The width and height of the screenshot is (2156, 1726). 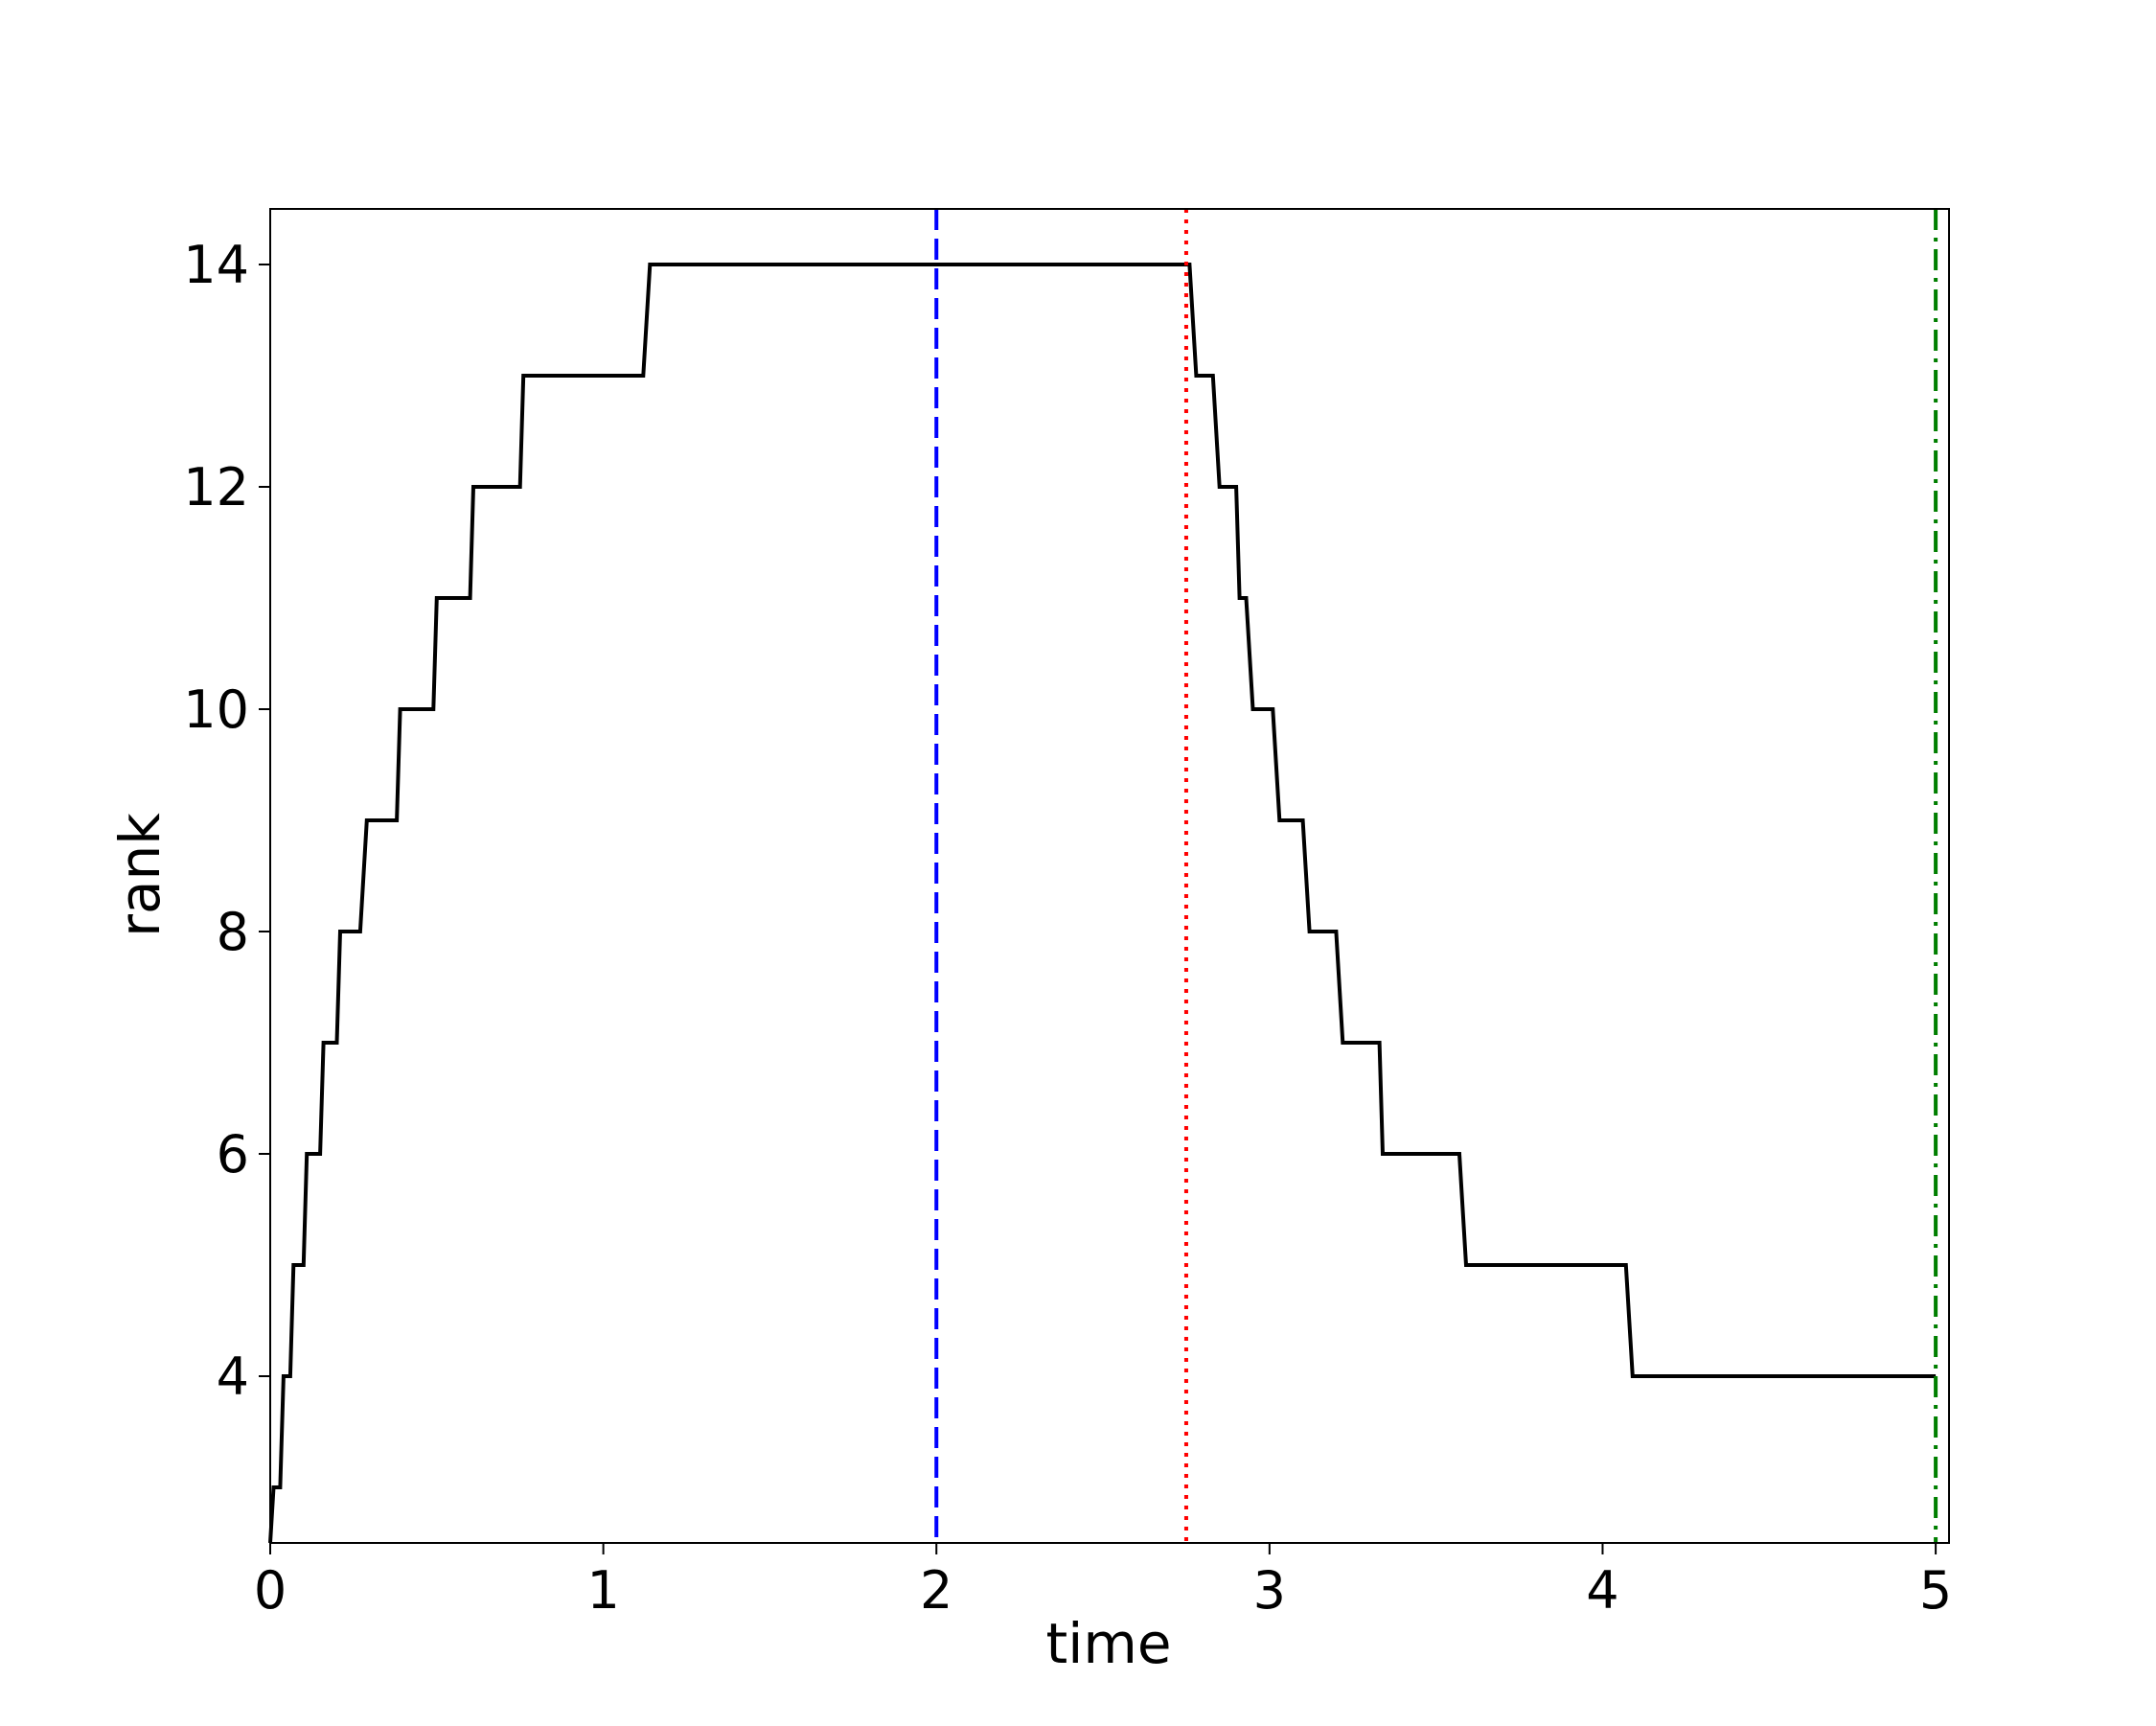 What do you see at coordinates (1602, 1590) in the screenshot?
I see `x-tick-label: 4` at bounding box center [1602, 1590].